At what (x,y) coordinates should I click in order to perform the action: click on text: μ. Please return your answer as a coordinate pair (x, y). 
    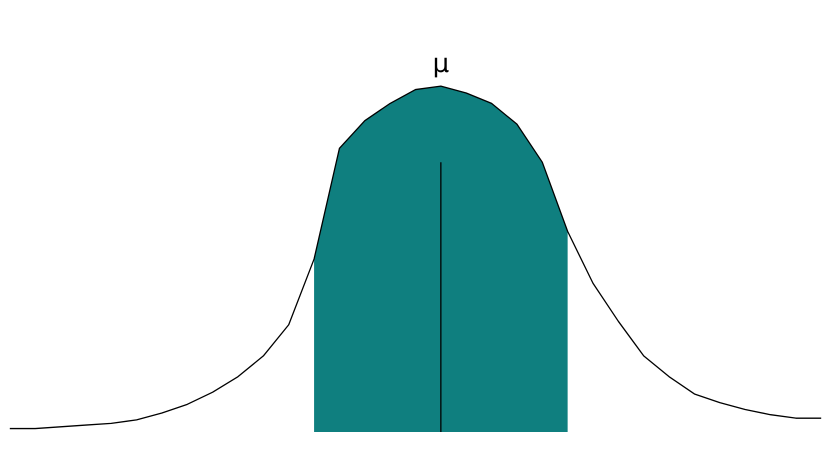
    Looking at the image, I should click on (441, 64).